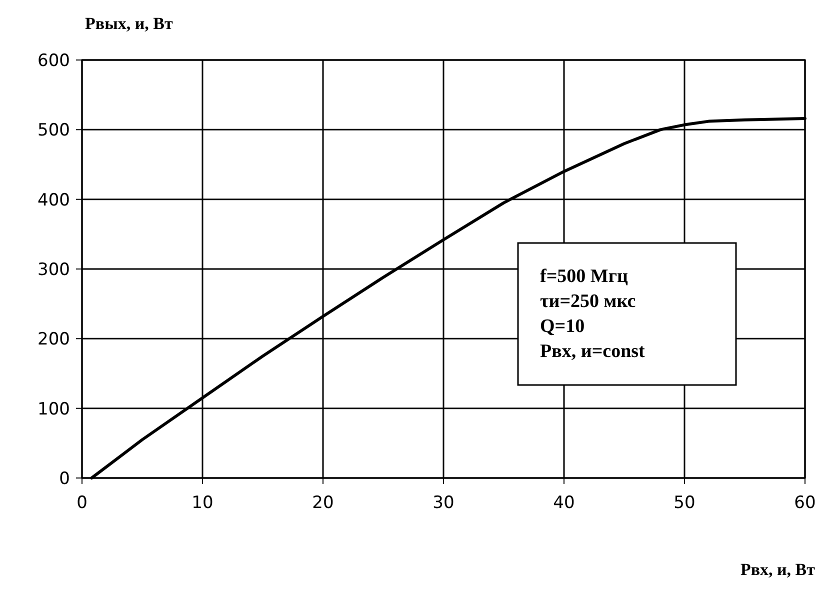 The image size is (824, 594). Describe the element at coordinates (562, 326) in the screenshot. I see `annotation: Q=10` at that location.